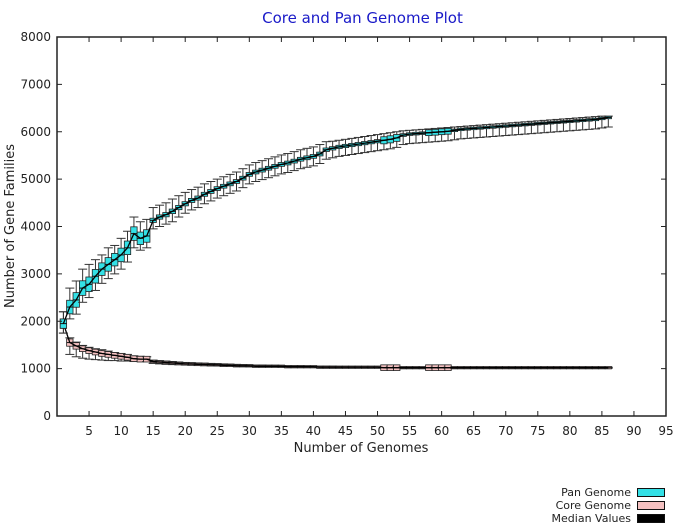  I want to click on legend-item-pan-genome: Pan Genome, so click(608, 492).